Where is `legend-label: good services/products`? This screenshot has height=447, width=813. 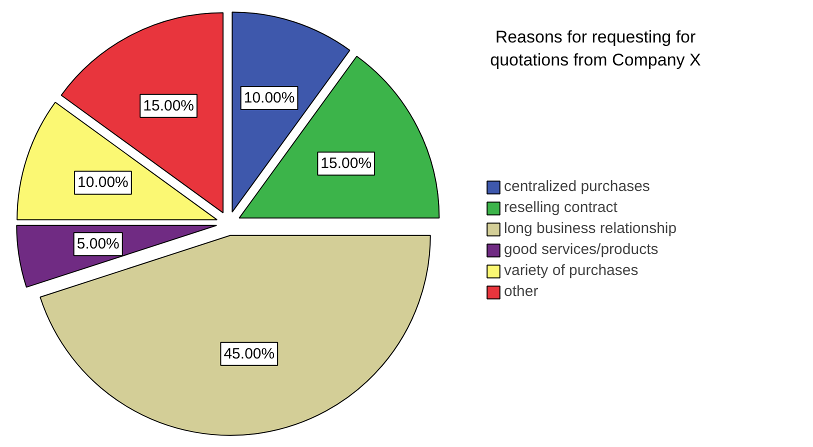
legend-label: good services/products is located at coordinates (581, 249).